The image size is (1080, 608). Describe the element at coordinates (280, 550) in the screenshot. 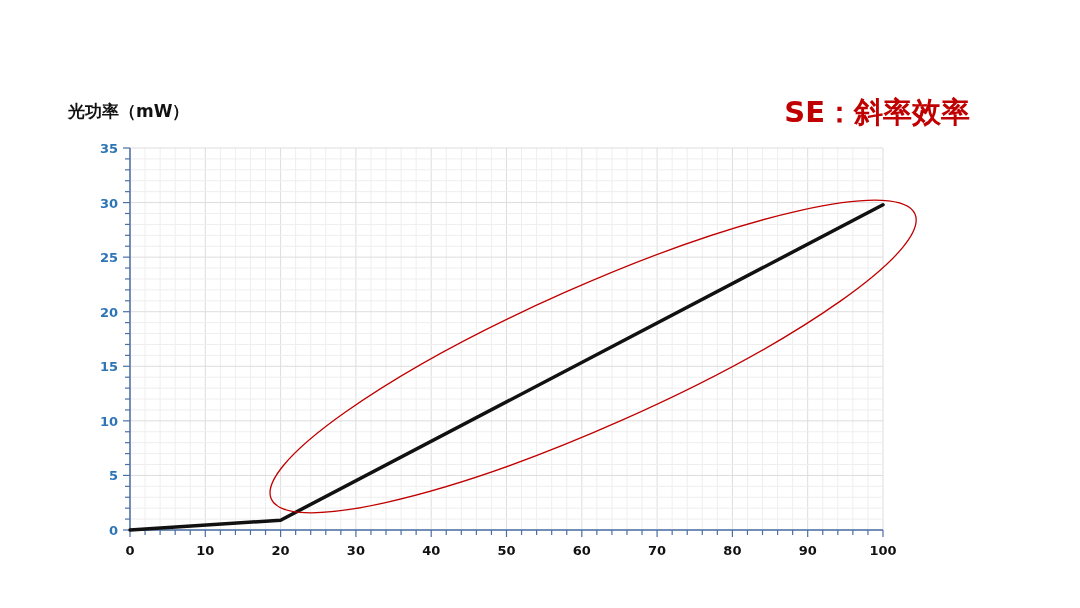

I see `x-tick-label: 20` at that location.